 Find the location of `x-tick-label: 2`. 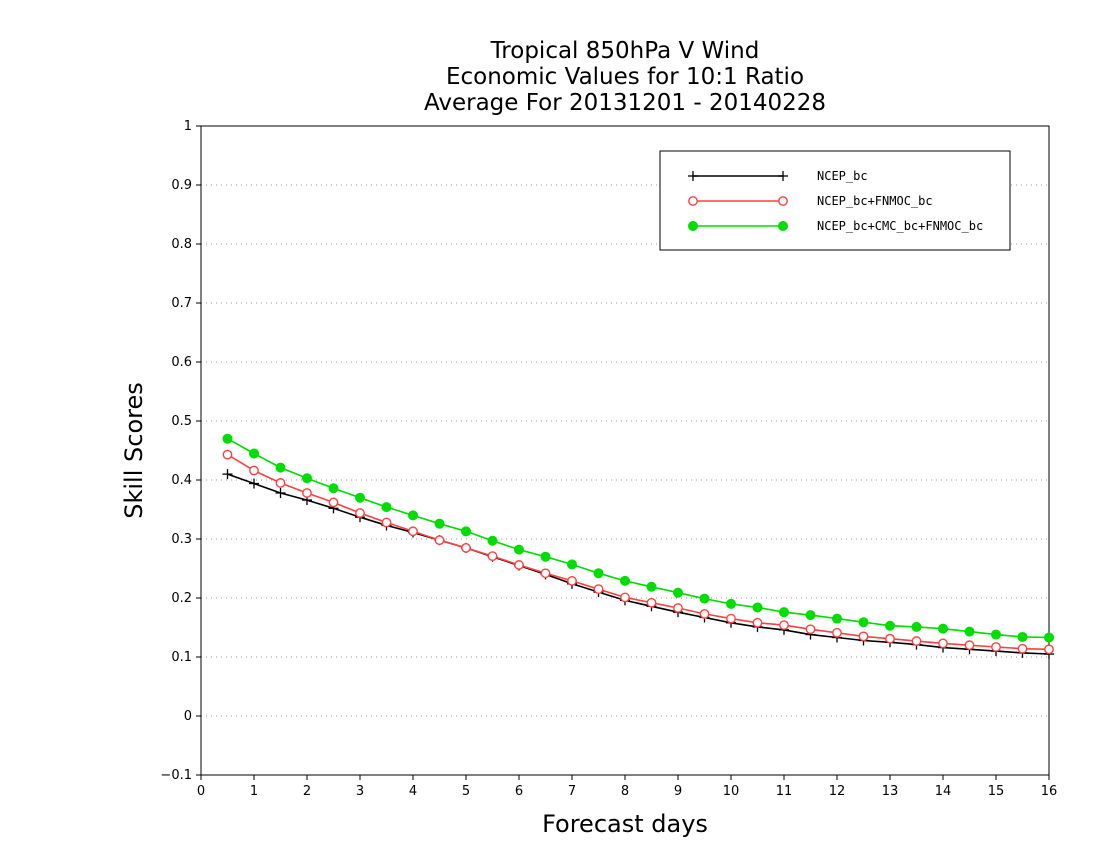

x-tick-label: 2 is located at coordinates (307, 791).